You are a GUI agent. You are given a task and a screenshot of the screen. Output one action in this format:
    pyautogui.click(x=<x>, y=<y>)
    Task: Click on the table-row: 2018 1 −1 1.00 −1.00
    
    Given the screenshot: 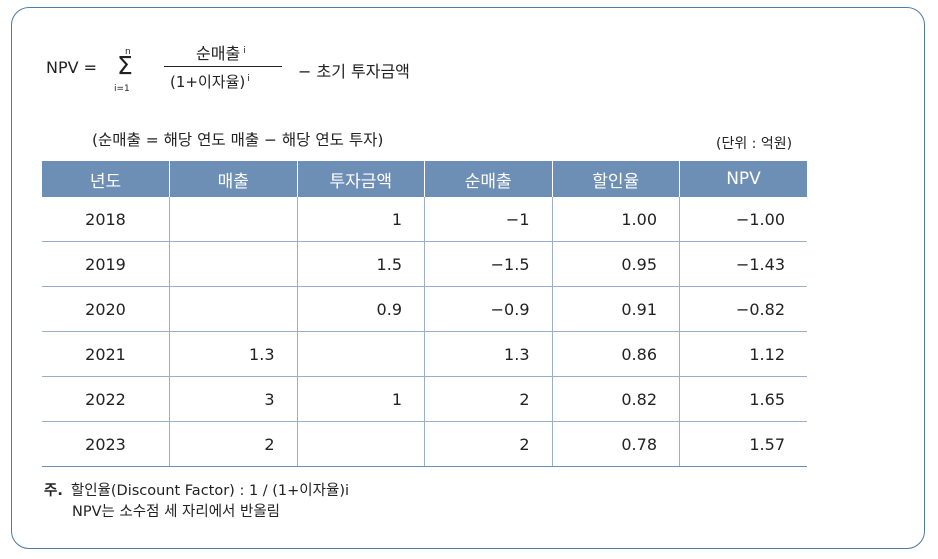 What is the action you would take?
    pyautogui.click(x=424, y=219)
    